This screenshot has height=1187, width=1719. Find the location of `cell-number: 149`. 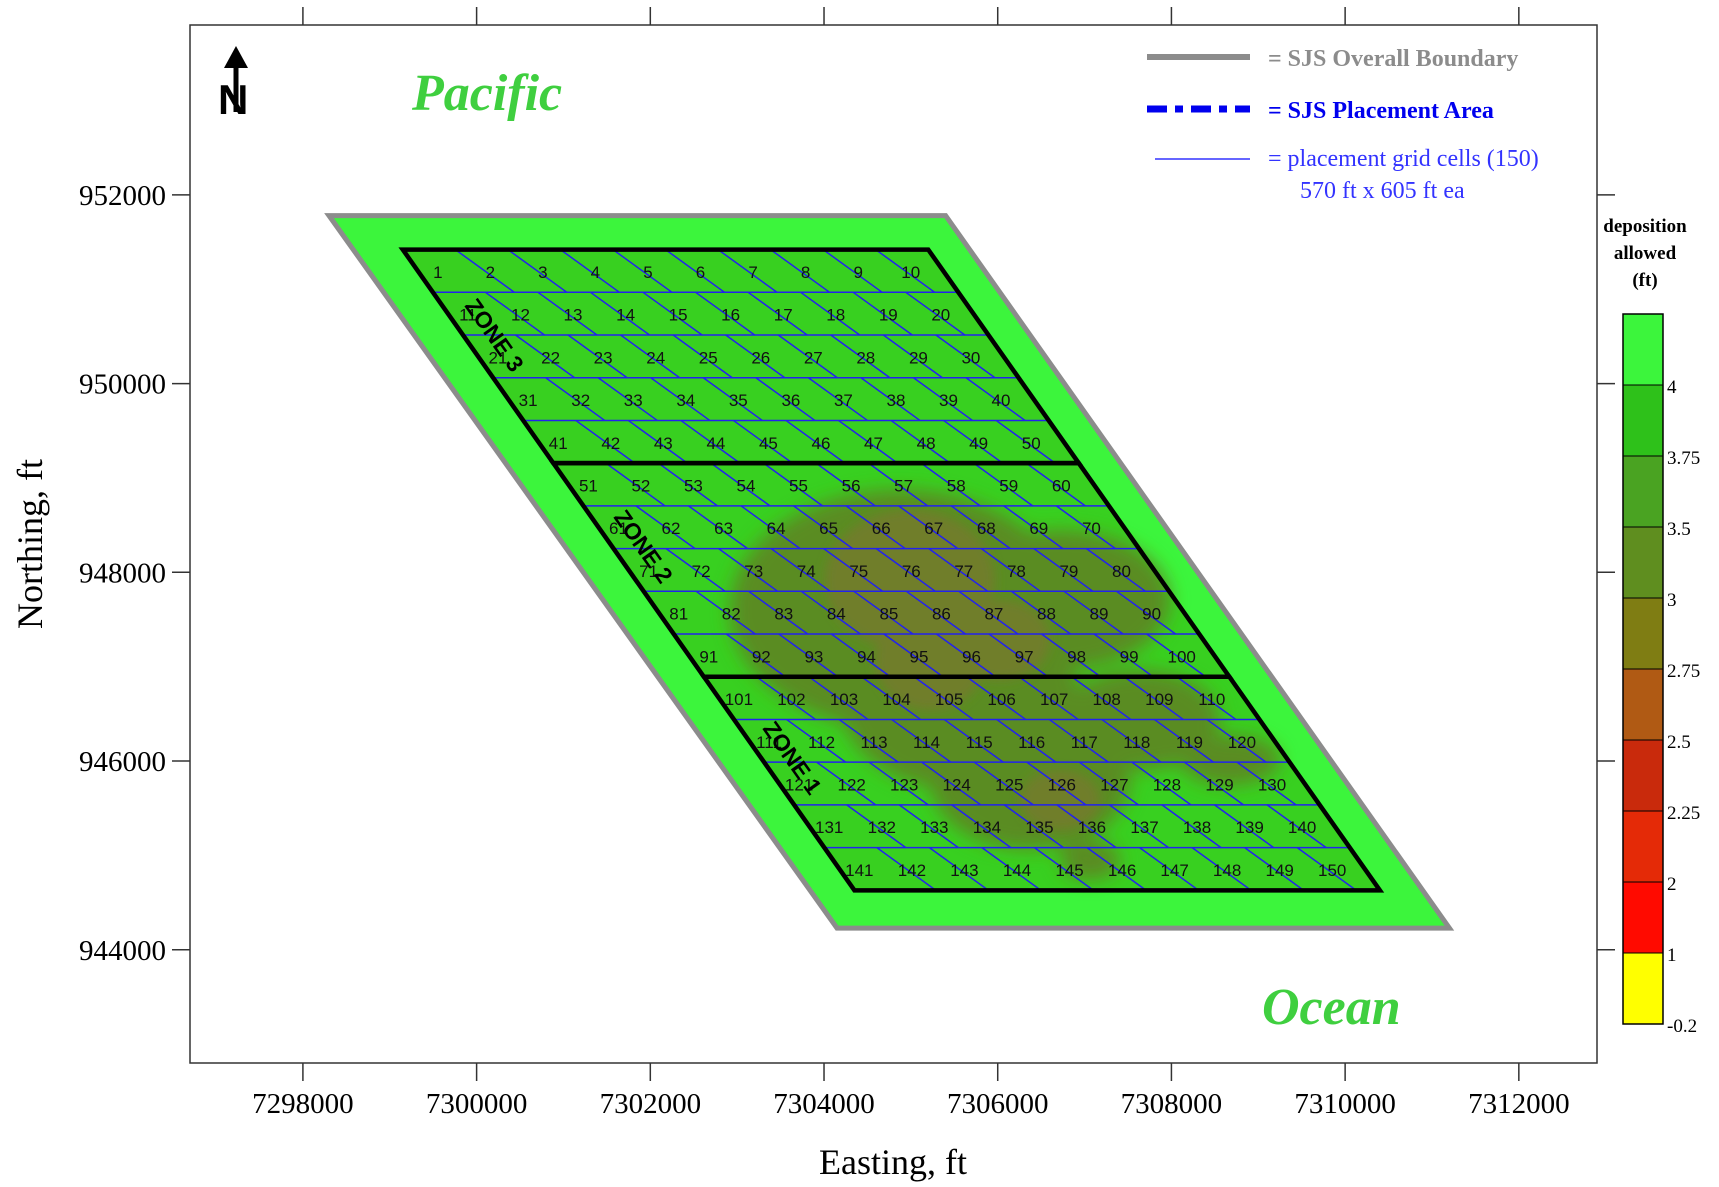

cell-number: 149 is located at coordinates (1280, 870).